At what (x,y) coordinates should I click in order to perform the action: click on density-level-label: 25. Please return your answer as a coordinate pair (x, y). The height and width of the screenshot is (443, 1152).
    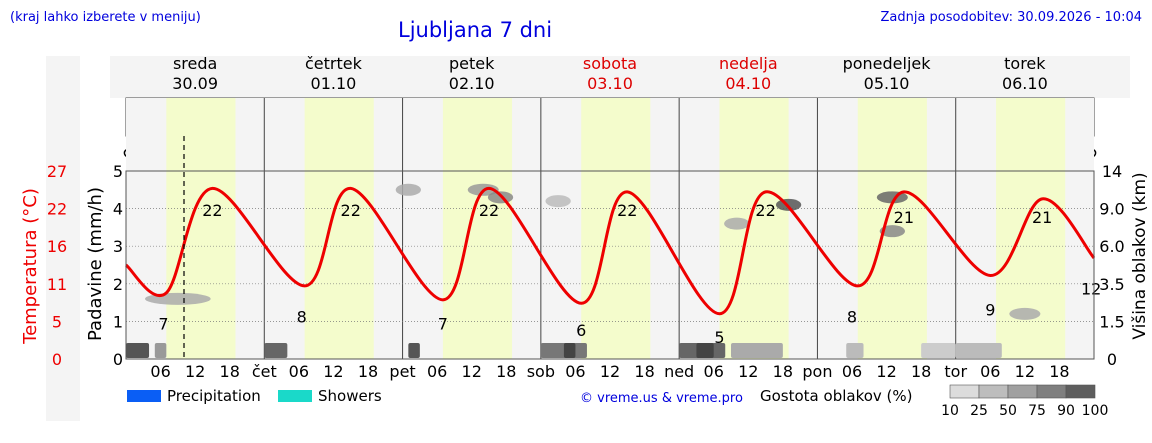
    Looking at the image, I should click on (979, 411).